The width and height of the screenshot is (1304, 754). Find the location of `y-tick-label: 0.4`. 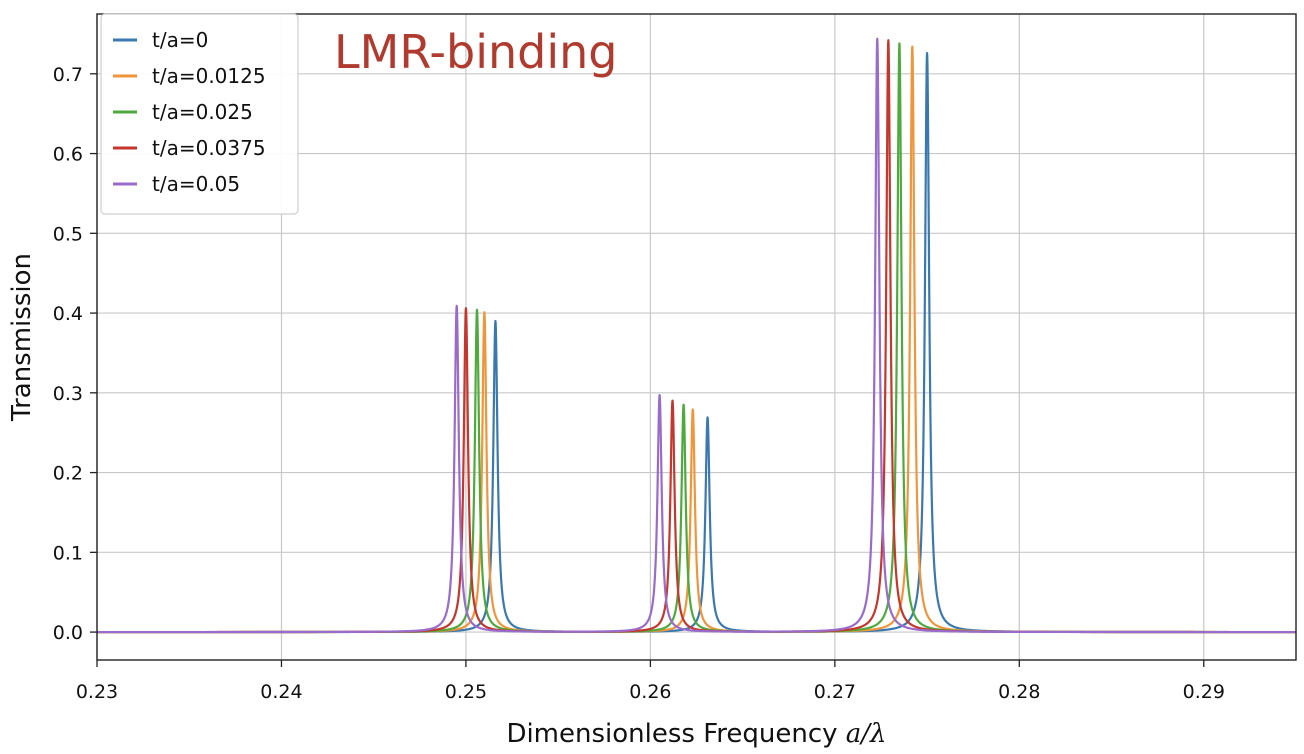

y-tick-label: 0.4 is located at coordinates (68, 314).